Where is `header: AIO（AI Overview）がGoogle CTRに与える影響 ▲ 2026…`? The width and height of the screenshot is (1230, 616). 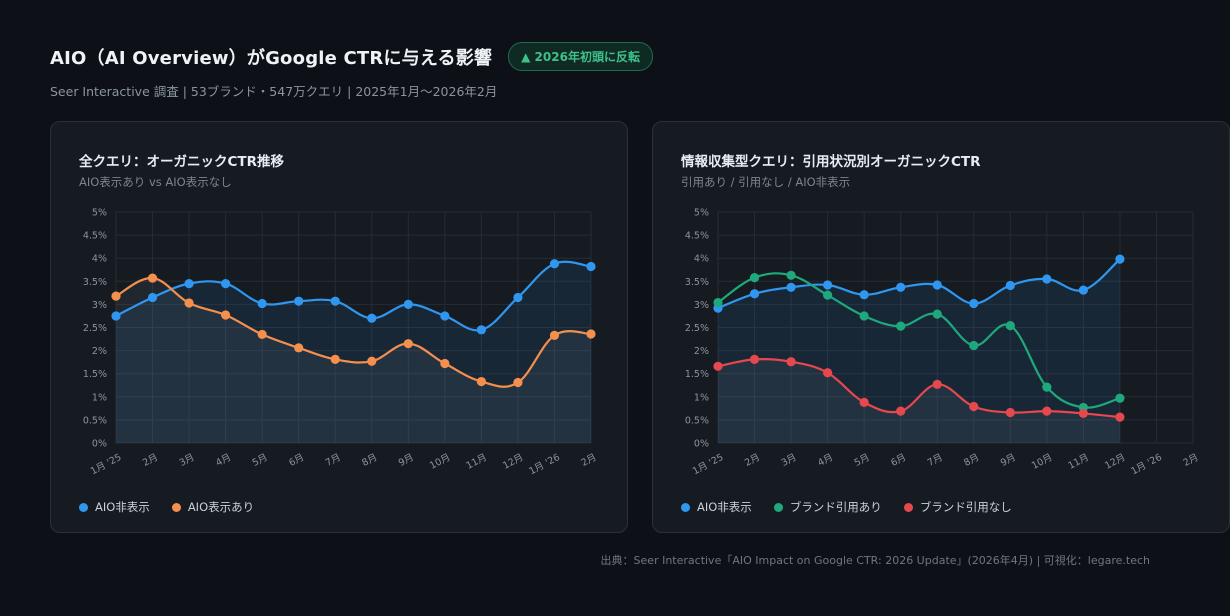
header: AIO（AI Overview）がGoogle CTRに与える影響 ▲ 2026… is located at coordinates (351, 71).